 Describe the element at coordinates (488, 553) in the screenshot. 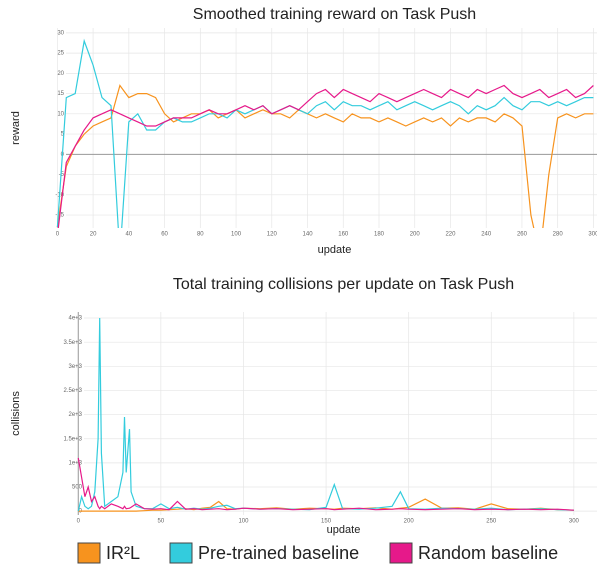

I see `legend-label: Random baseline` at that location.